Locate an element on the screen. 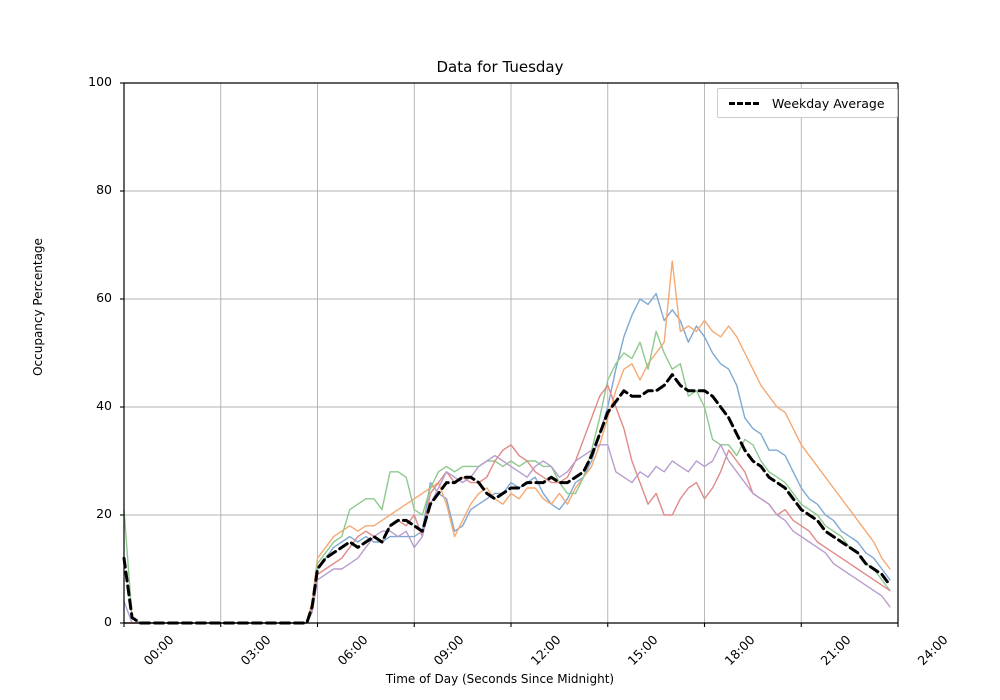  chart-title: Data for Tuesday is located at coordinates (500, 67).